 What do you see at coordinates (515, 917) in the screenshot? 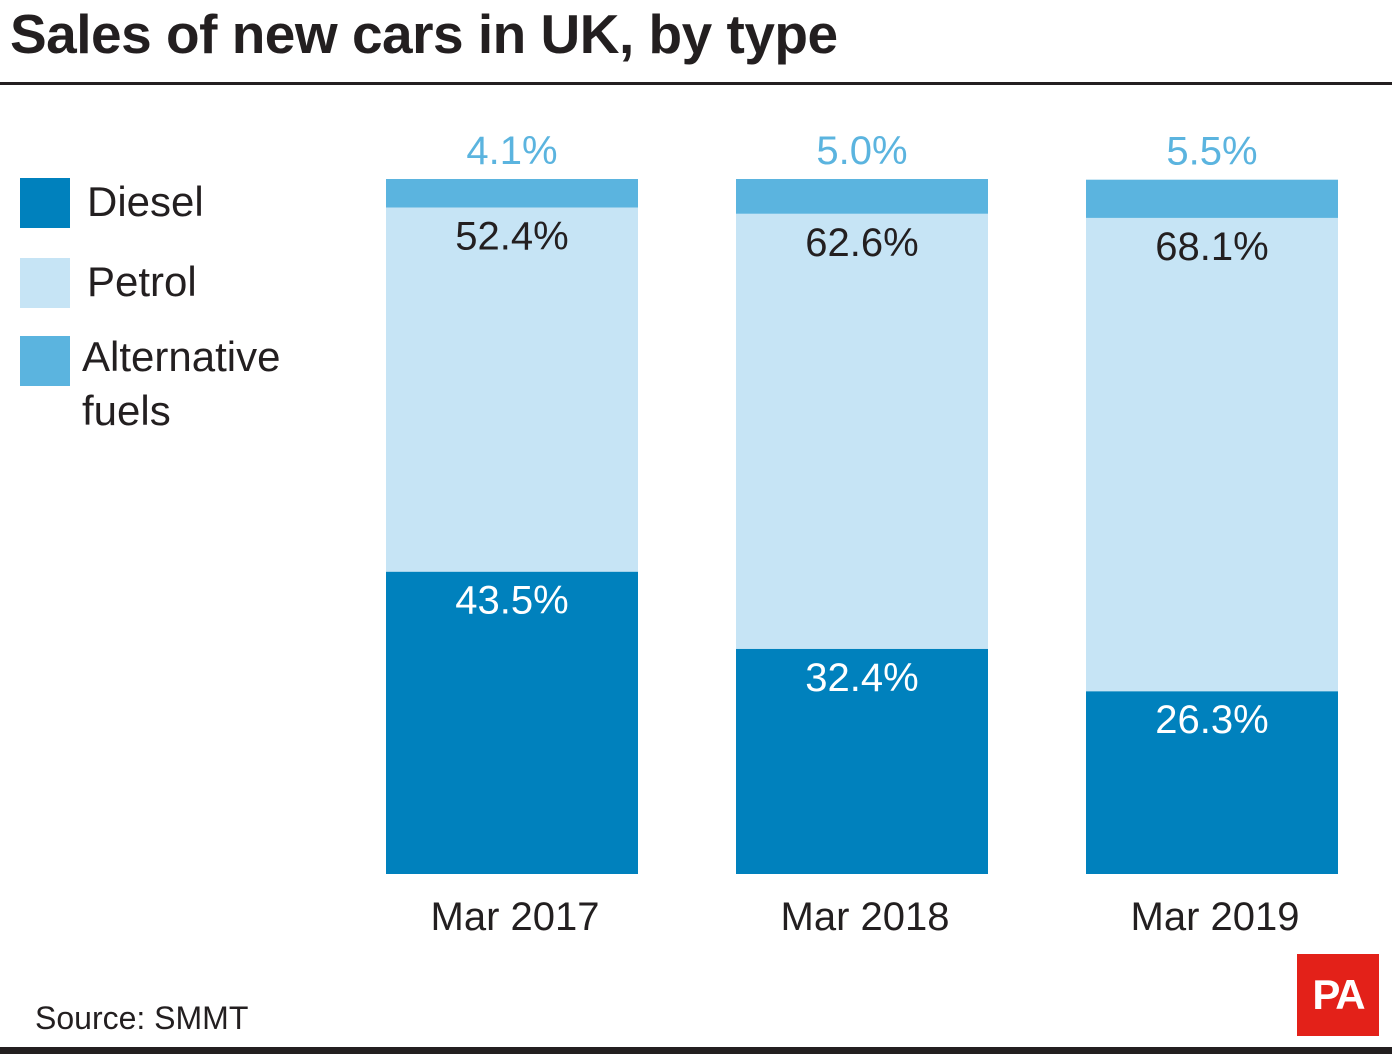
I see `x-tick-label-mar-2017: Mar 2017` at bounding box center [515, 917].